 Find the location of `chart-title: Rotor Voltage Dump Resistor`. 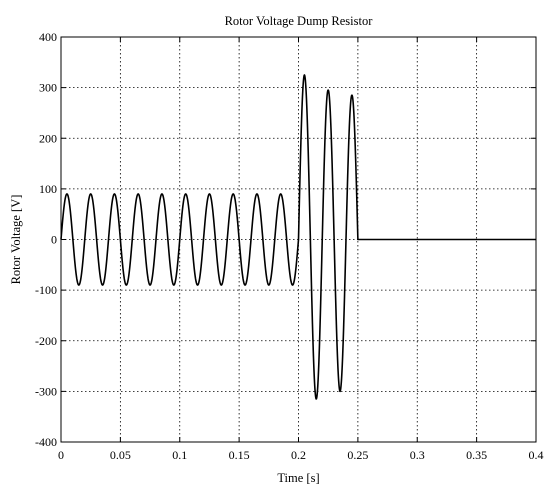

chart-title: Rotor Voltage Dump Resistor is located at coordinates (299, 21).